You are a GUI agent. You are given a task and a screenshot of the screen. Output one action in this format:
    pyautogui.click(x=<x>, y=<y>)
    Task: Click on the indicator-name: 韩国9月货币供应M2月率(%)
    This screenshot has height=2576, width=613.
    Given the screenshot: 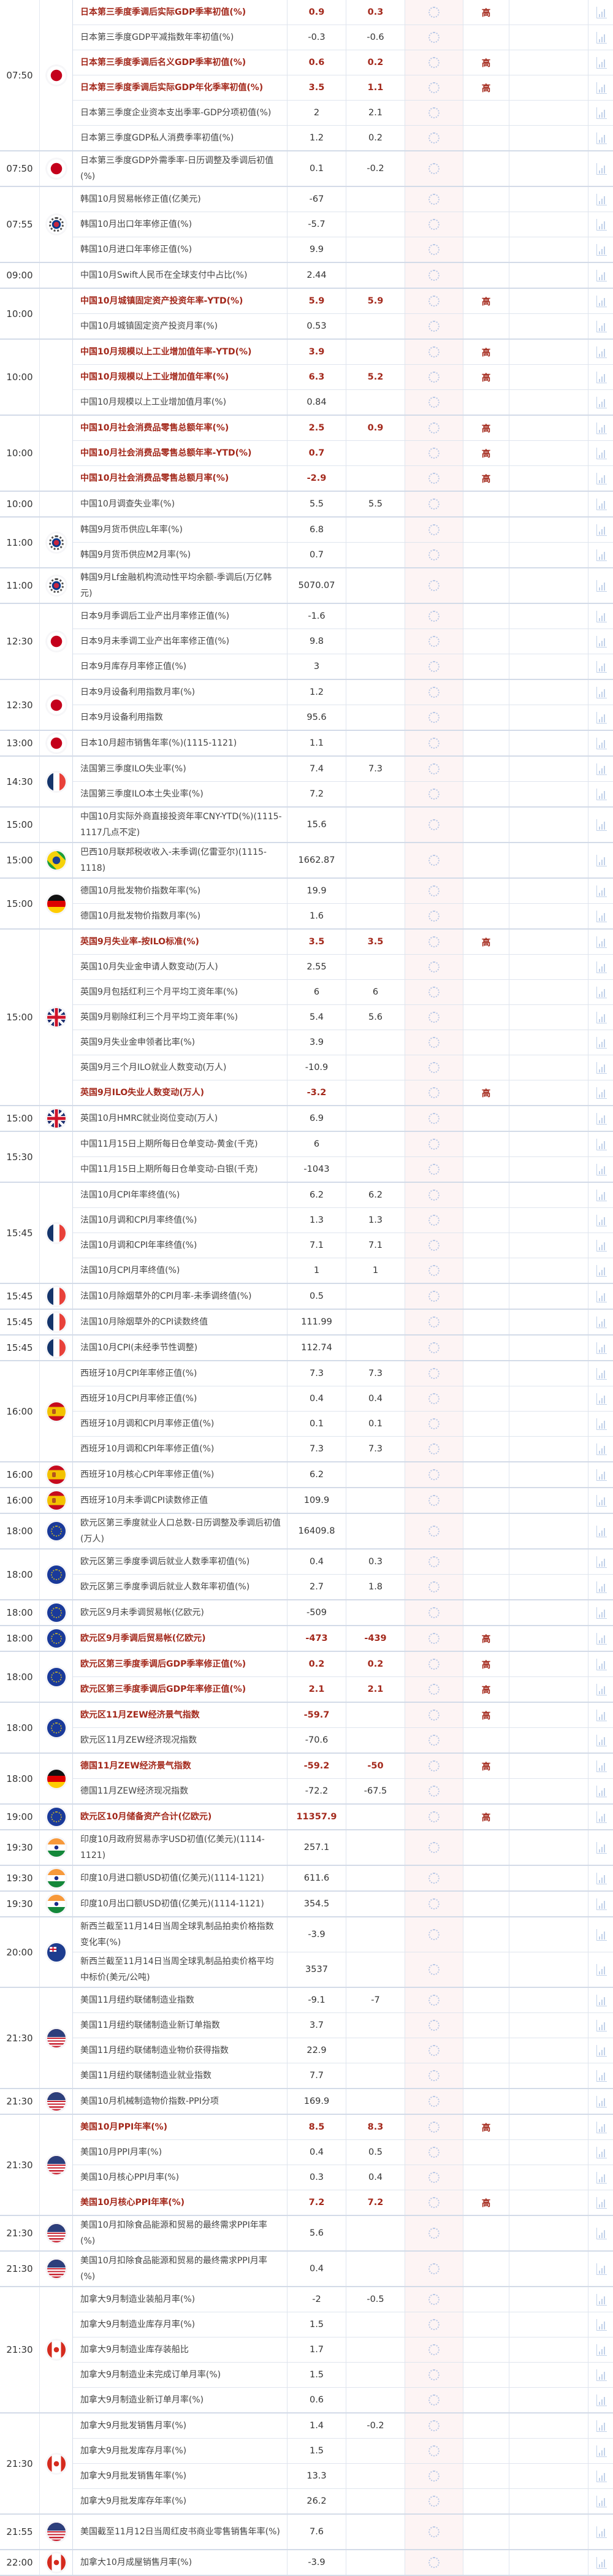 What is the action you would take?
    pyautogui.click(x=180, y=555)
    